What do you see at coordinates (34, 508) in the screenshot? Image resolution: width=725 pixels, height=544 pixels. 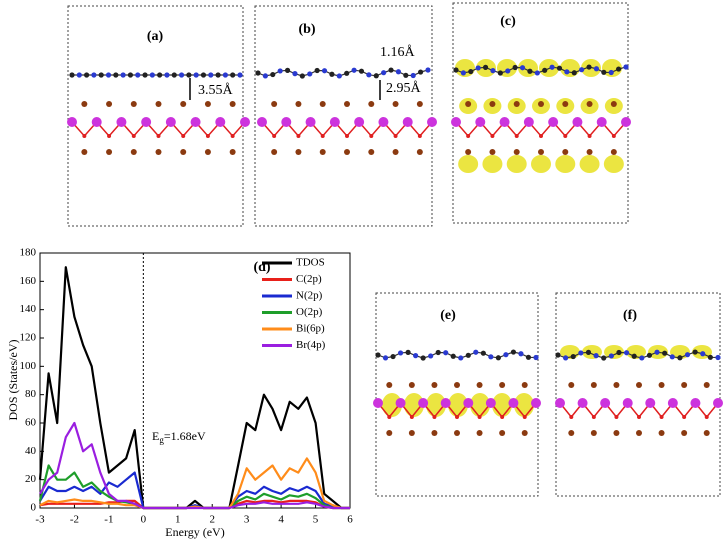 I see `y-tick-label: 0` at bounding box center [34, 508].